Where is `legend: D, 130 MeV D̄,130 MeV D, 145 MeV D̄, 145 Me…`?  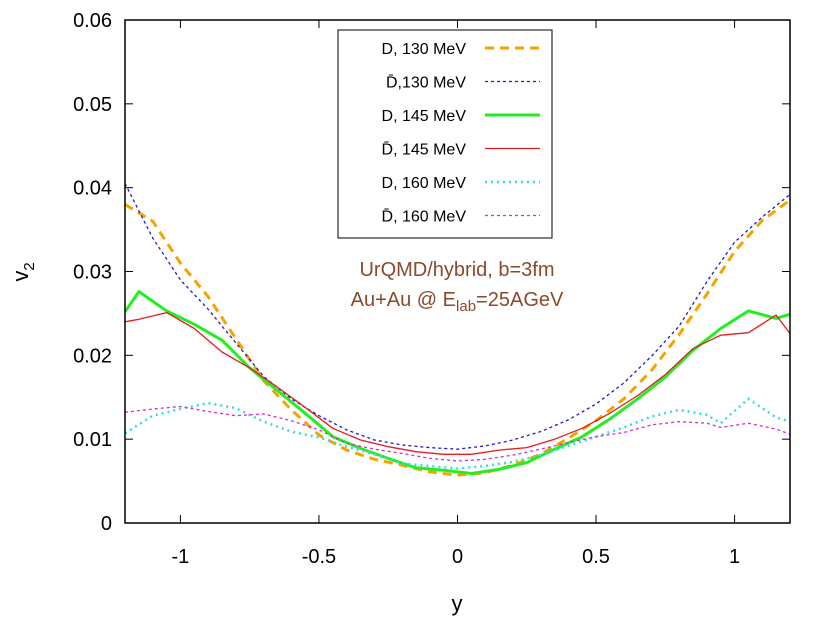
legend: D, 130 MeV D̄,130 MeV D, 145 MeV D̄, 145 Me… is located at coordinates (445, 134).